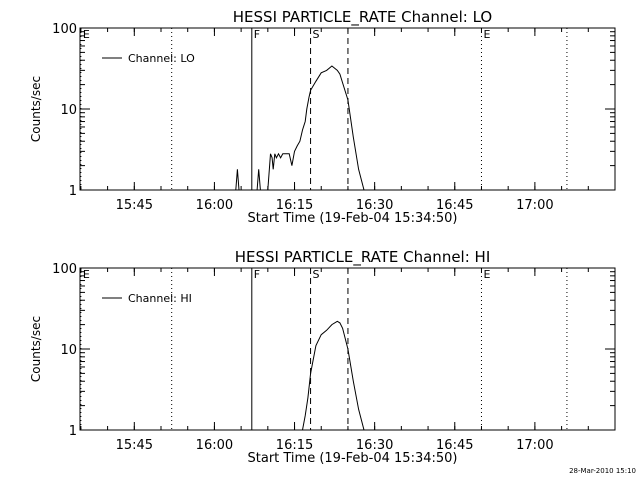  Describe the element at coordinates (362, 17) in the screenshot. I see `chart-title: HESSI PARTICLE_RATE Channel: LO` at that location.